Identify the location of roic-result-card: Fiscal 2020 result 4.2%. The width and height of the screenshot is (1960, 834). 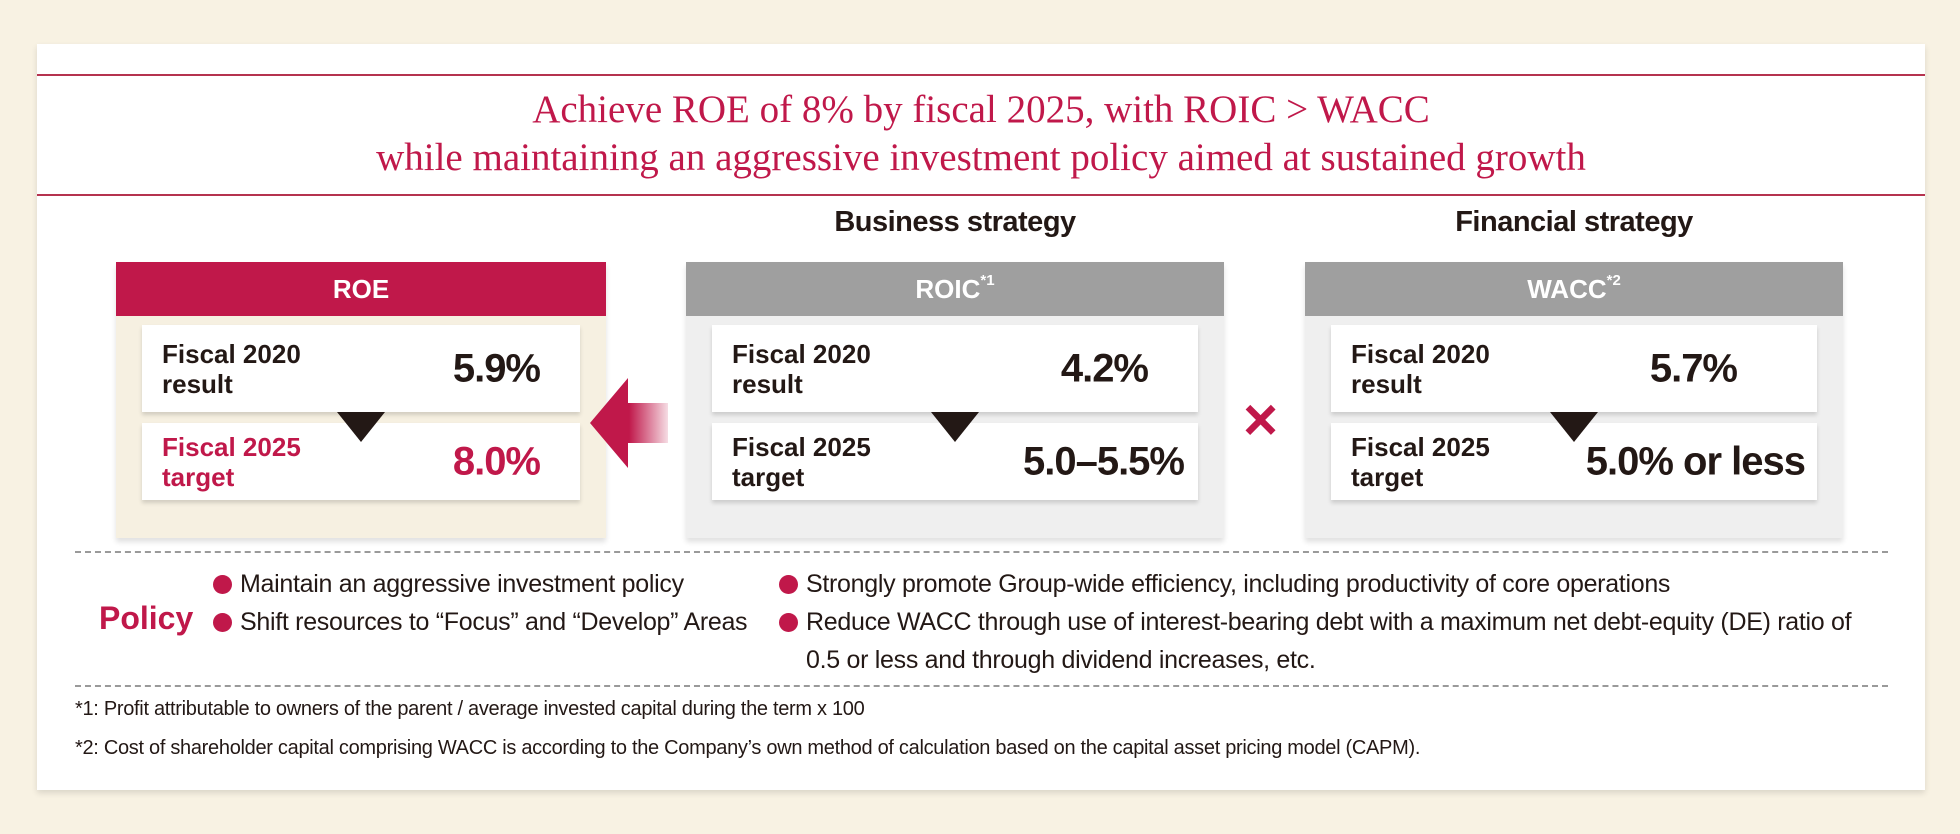
(955, 368).